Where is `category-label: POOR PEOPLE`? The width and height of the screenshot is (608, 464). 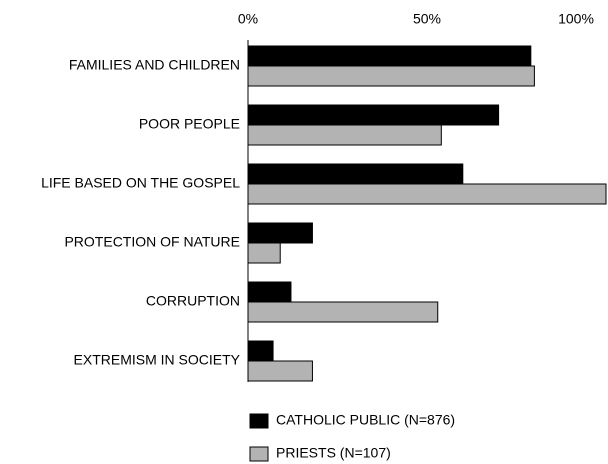
category-label: POOR PEOPLE is located at coordinates (189, 124).